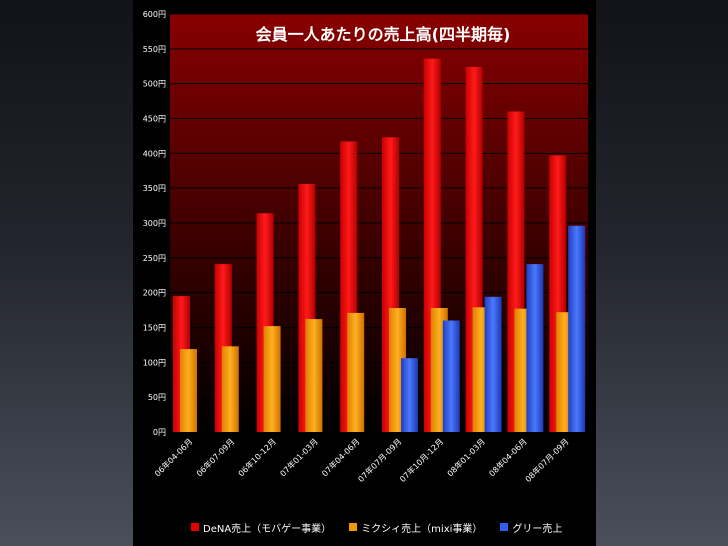  What do you see at coordinates (154, 84) in the screenshot?
I see `y-tick-label: 500円` at bounding box center [154, 84].